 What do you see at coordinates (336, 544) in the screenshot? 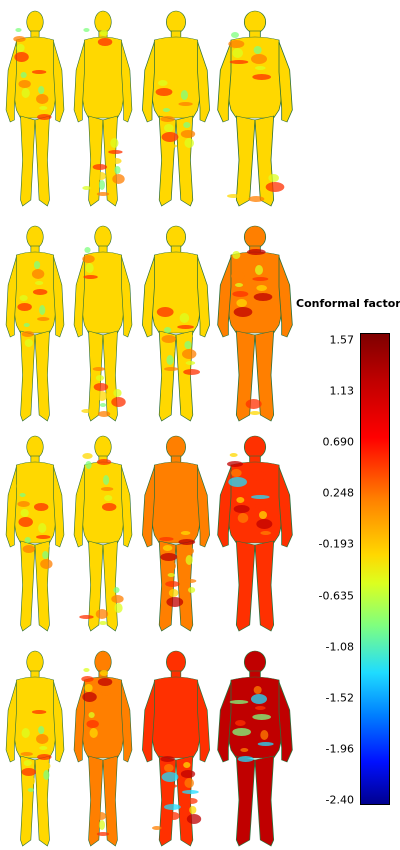
I see `colorbar-tick-label: -0.193` at bounding box center [336, 544].